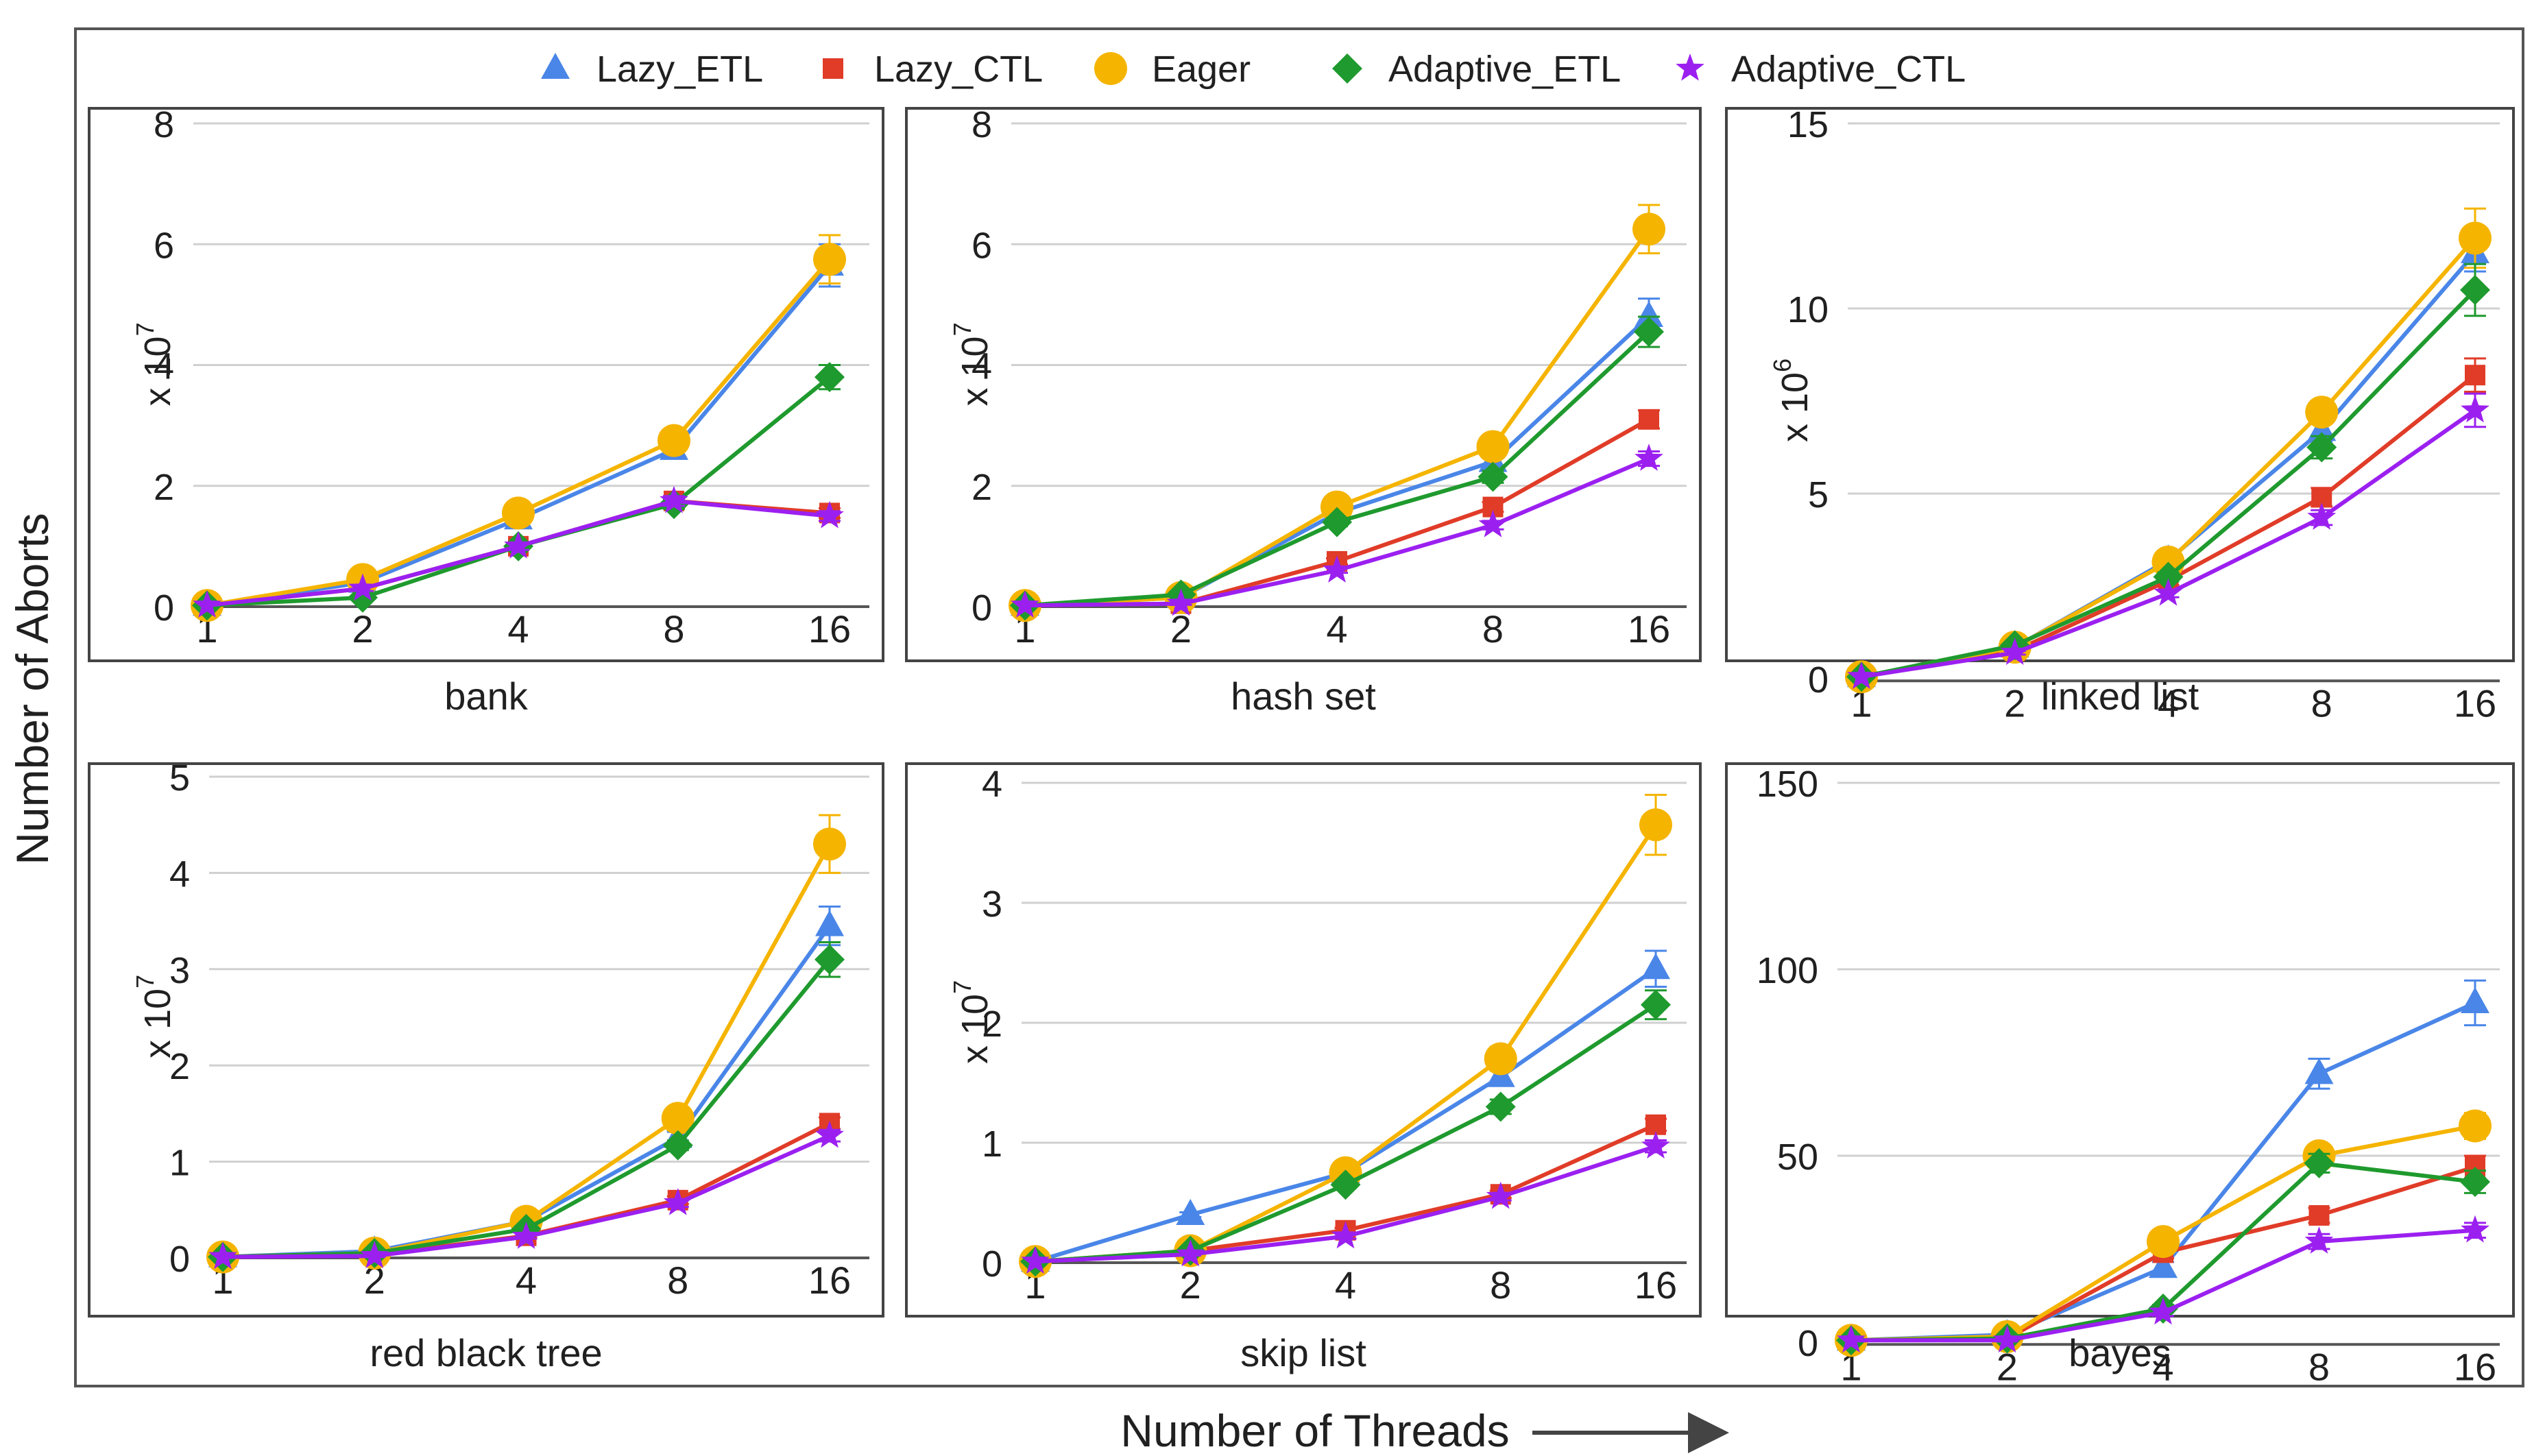 This screenshot has width=2545, height=1456. I want to click on legend-star-icon, so click(1690, 67).